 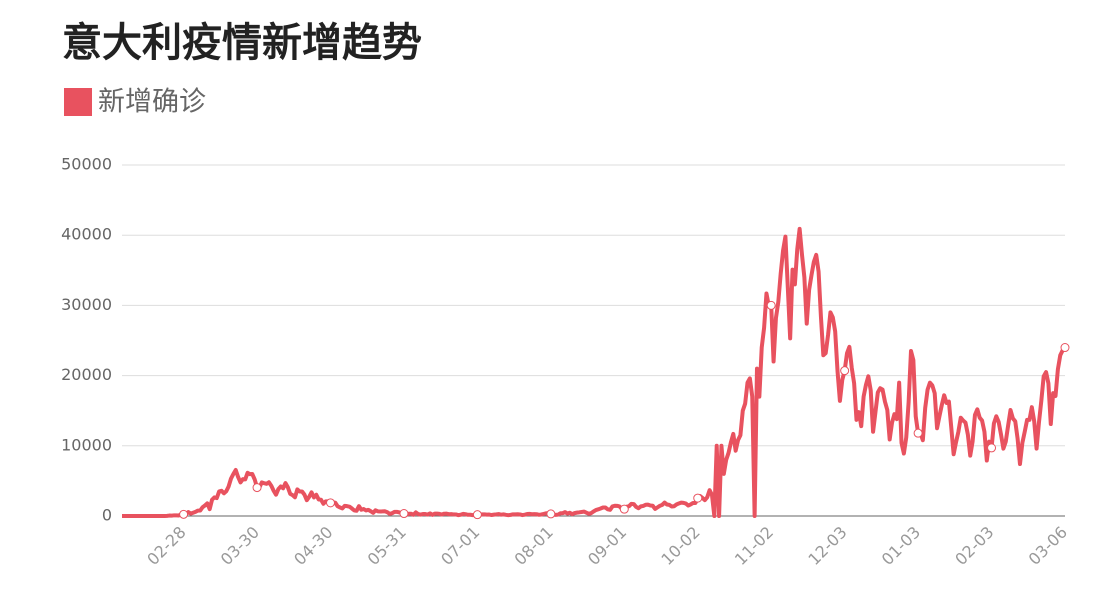 What do you see at coordinates (387, 546) in the screenshot?
I see `x-tick-label: 05-31` at bounding box center [387, 546].